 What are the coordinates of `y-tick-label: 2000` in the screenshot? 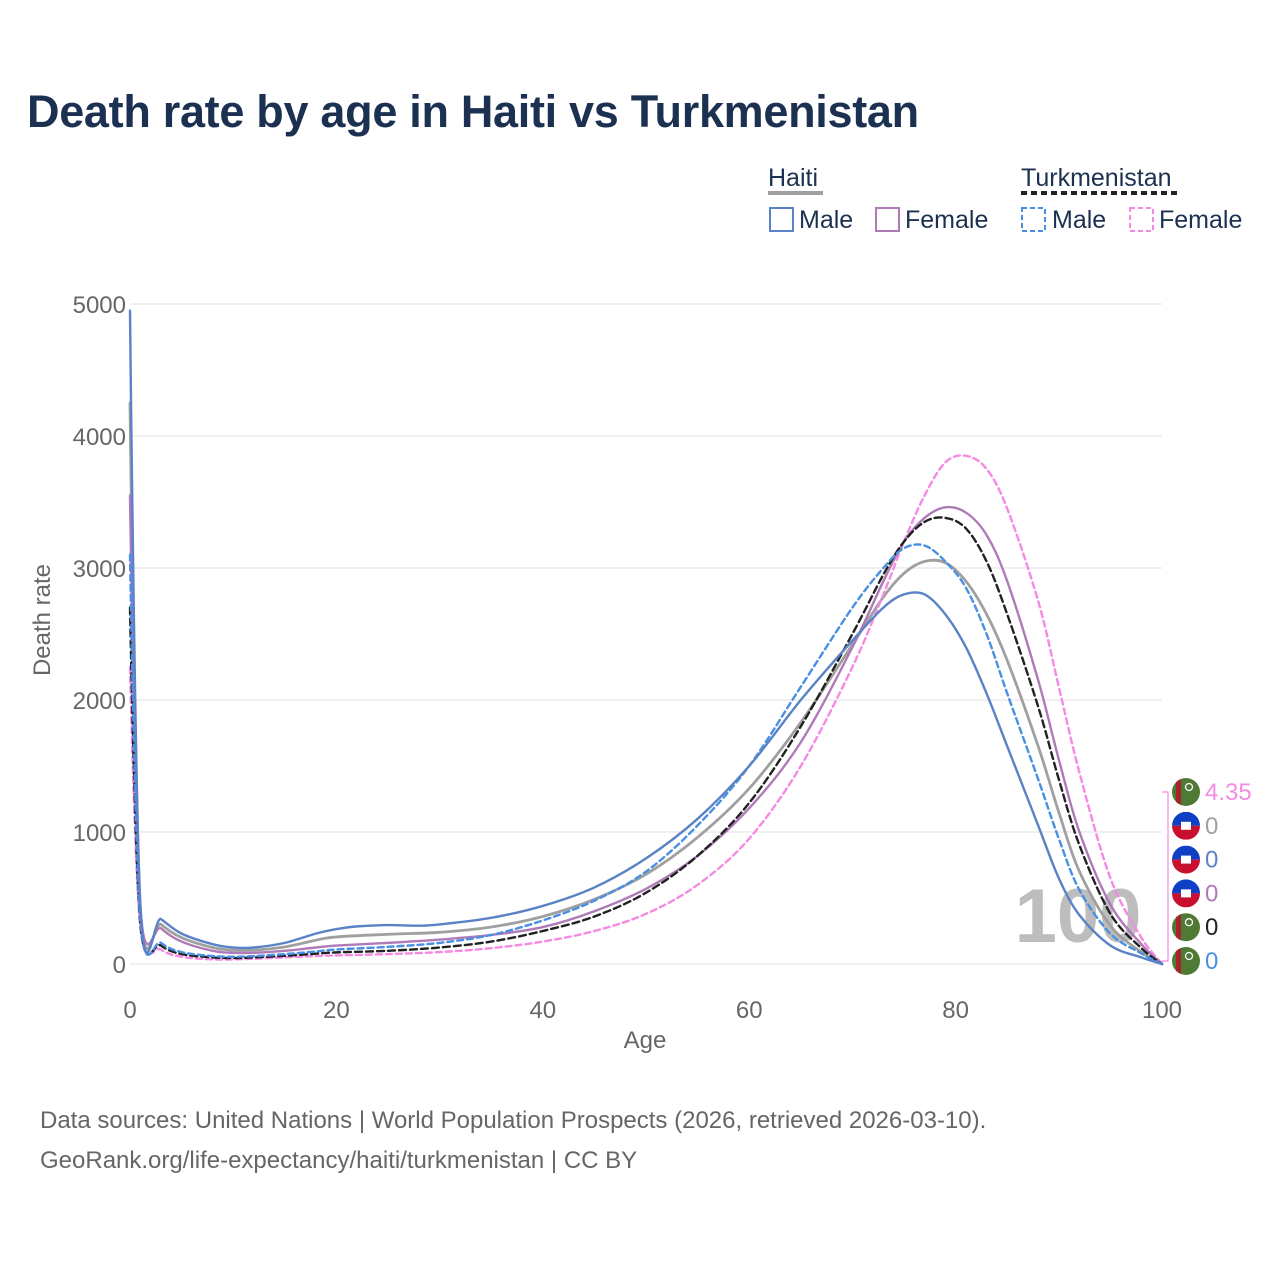 It's located at (99, 701).